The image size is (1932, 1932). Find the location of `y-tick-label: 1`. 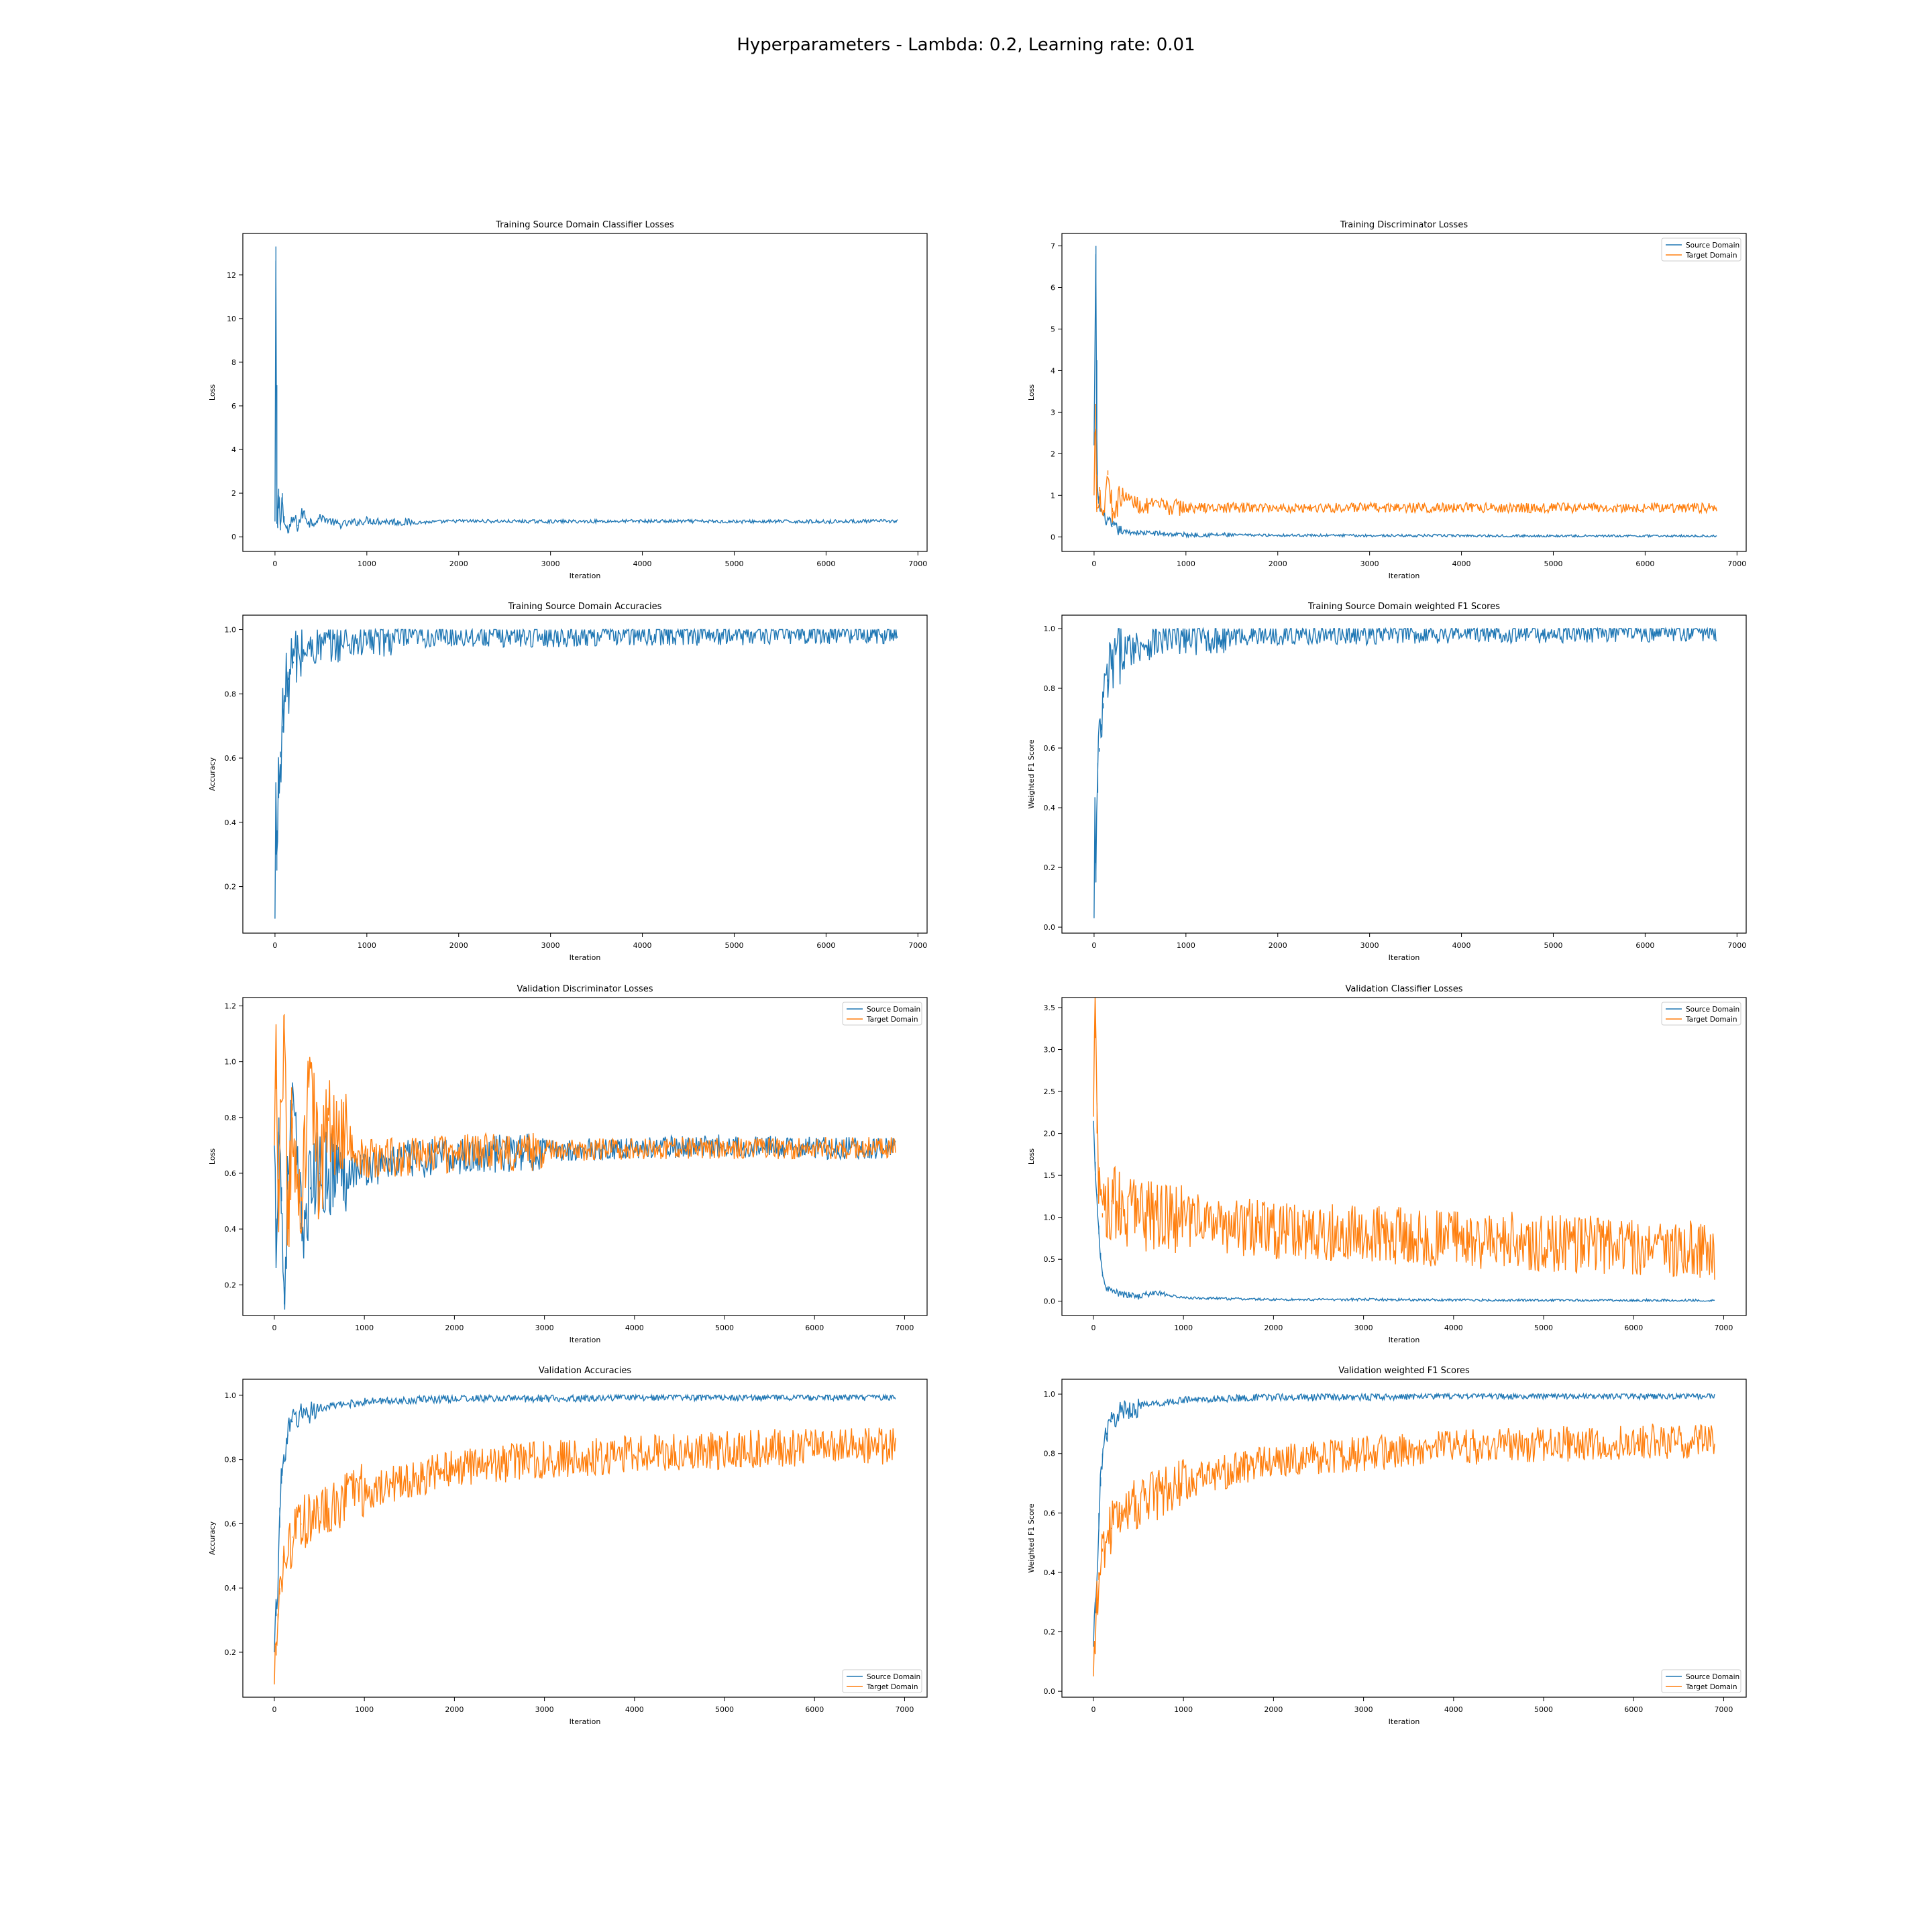

y-tick-label: 1 is located at coordinates (1053, 495).